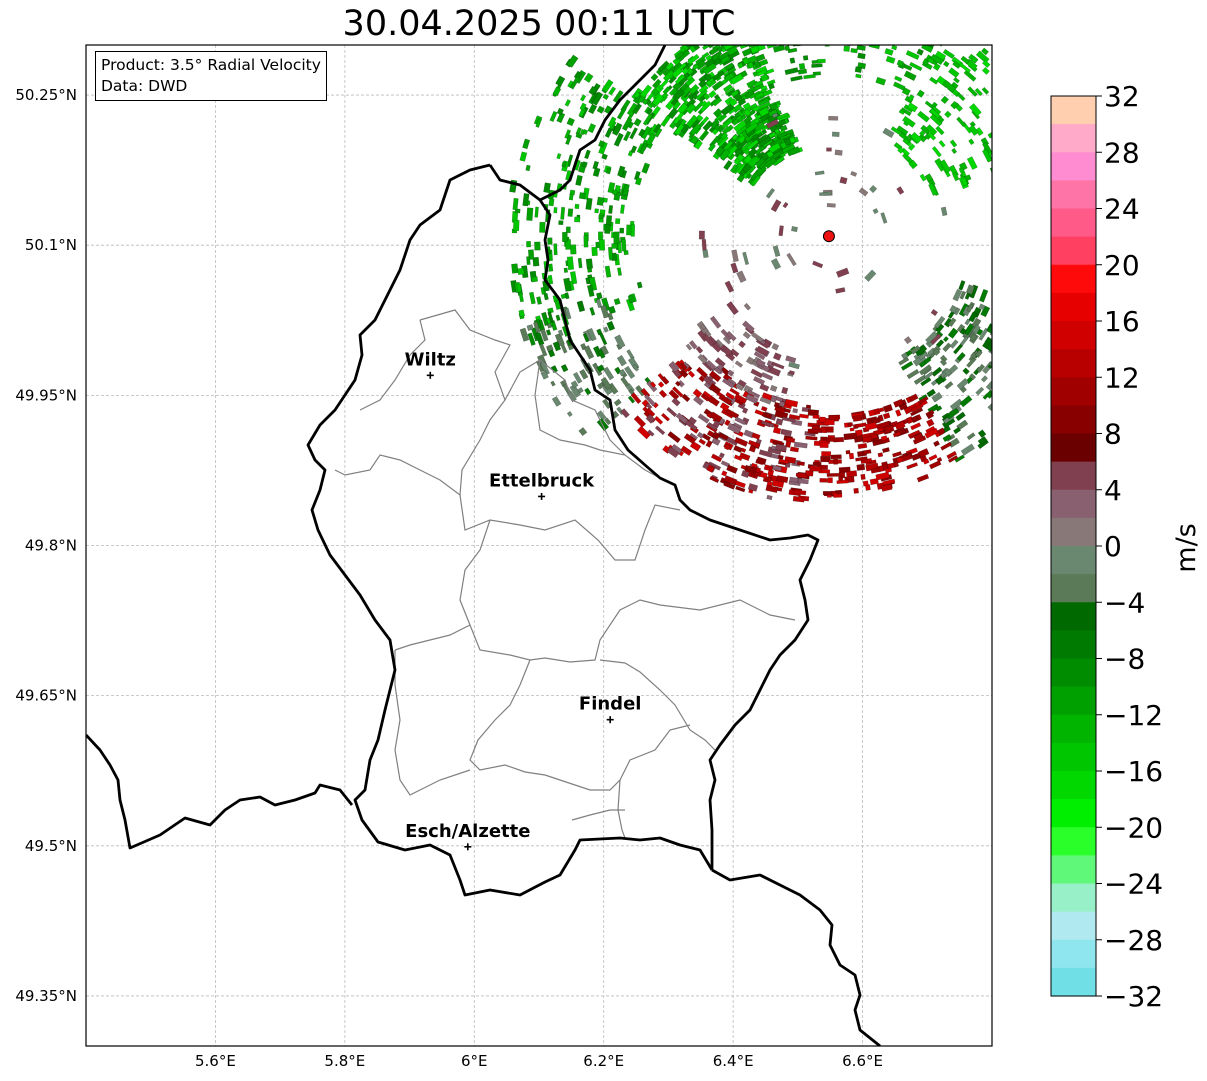 Image resolution: width=1207 pixels, height=1081 pixels. Describe the element at coordinates (542, 485) in the screenshot. I see `city-ettelbruck: Ettelbruck` at that location.